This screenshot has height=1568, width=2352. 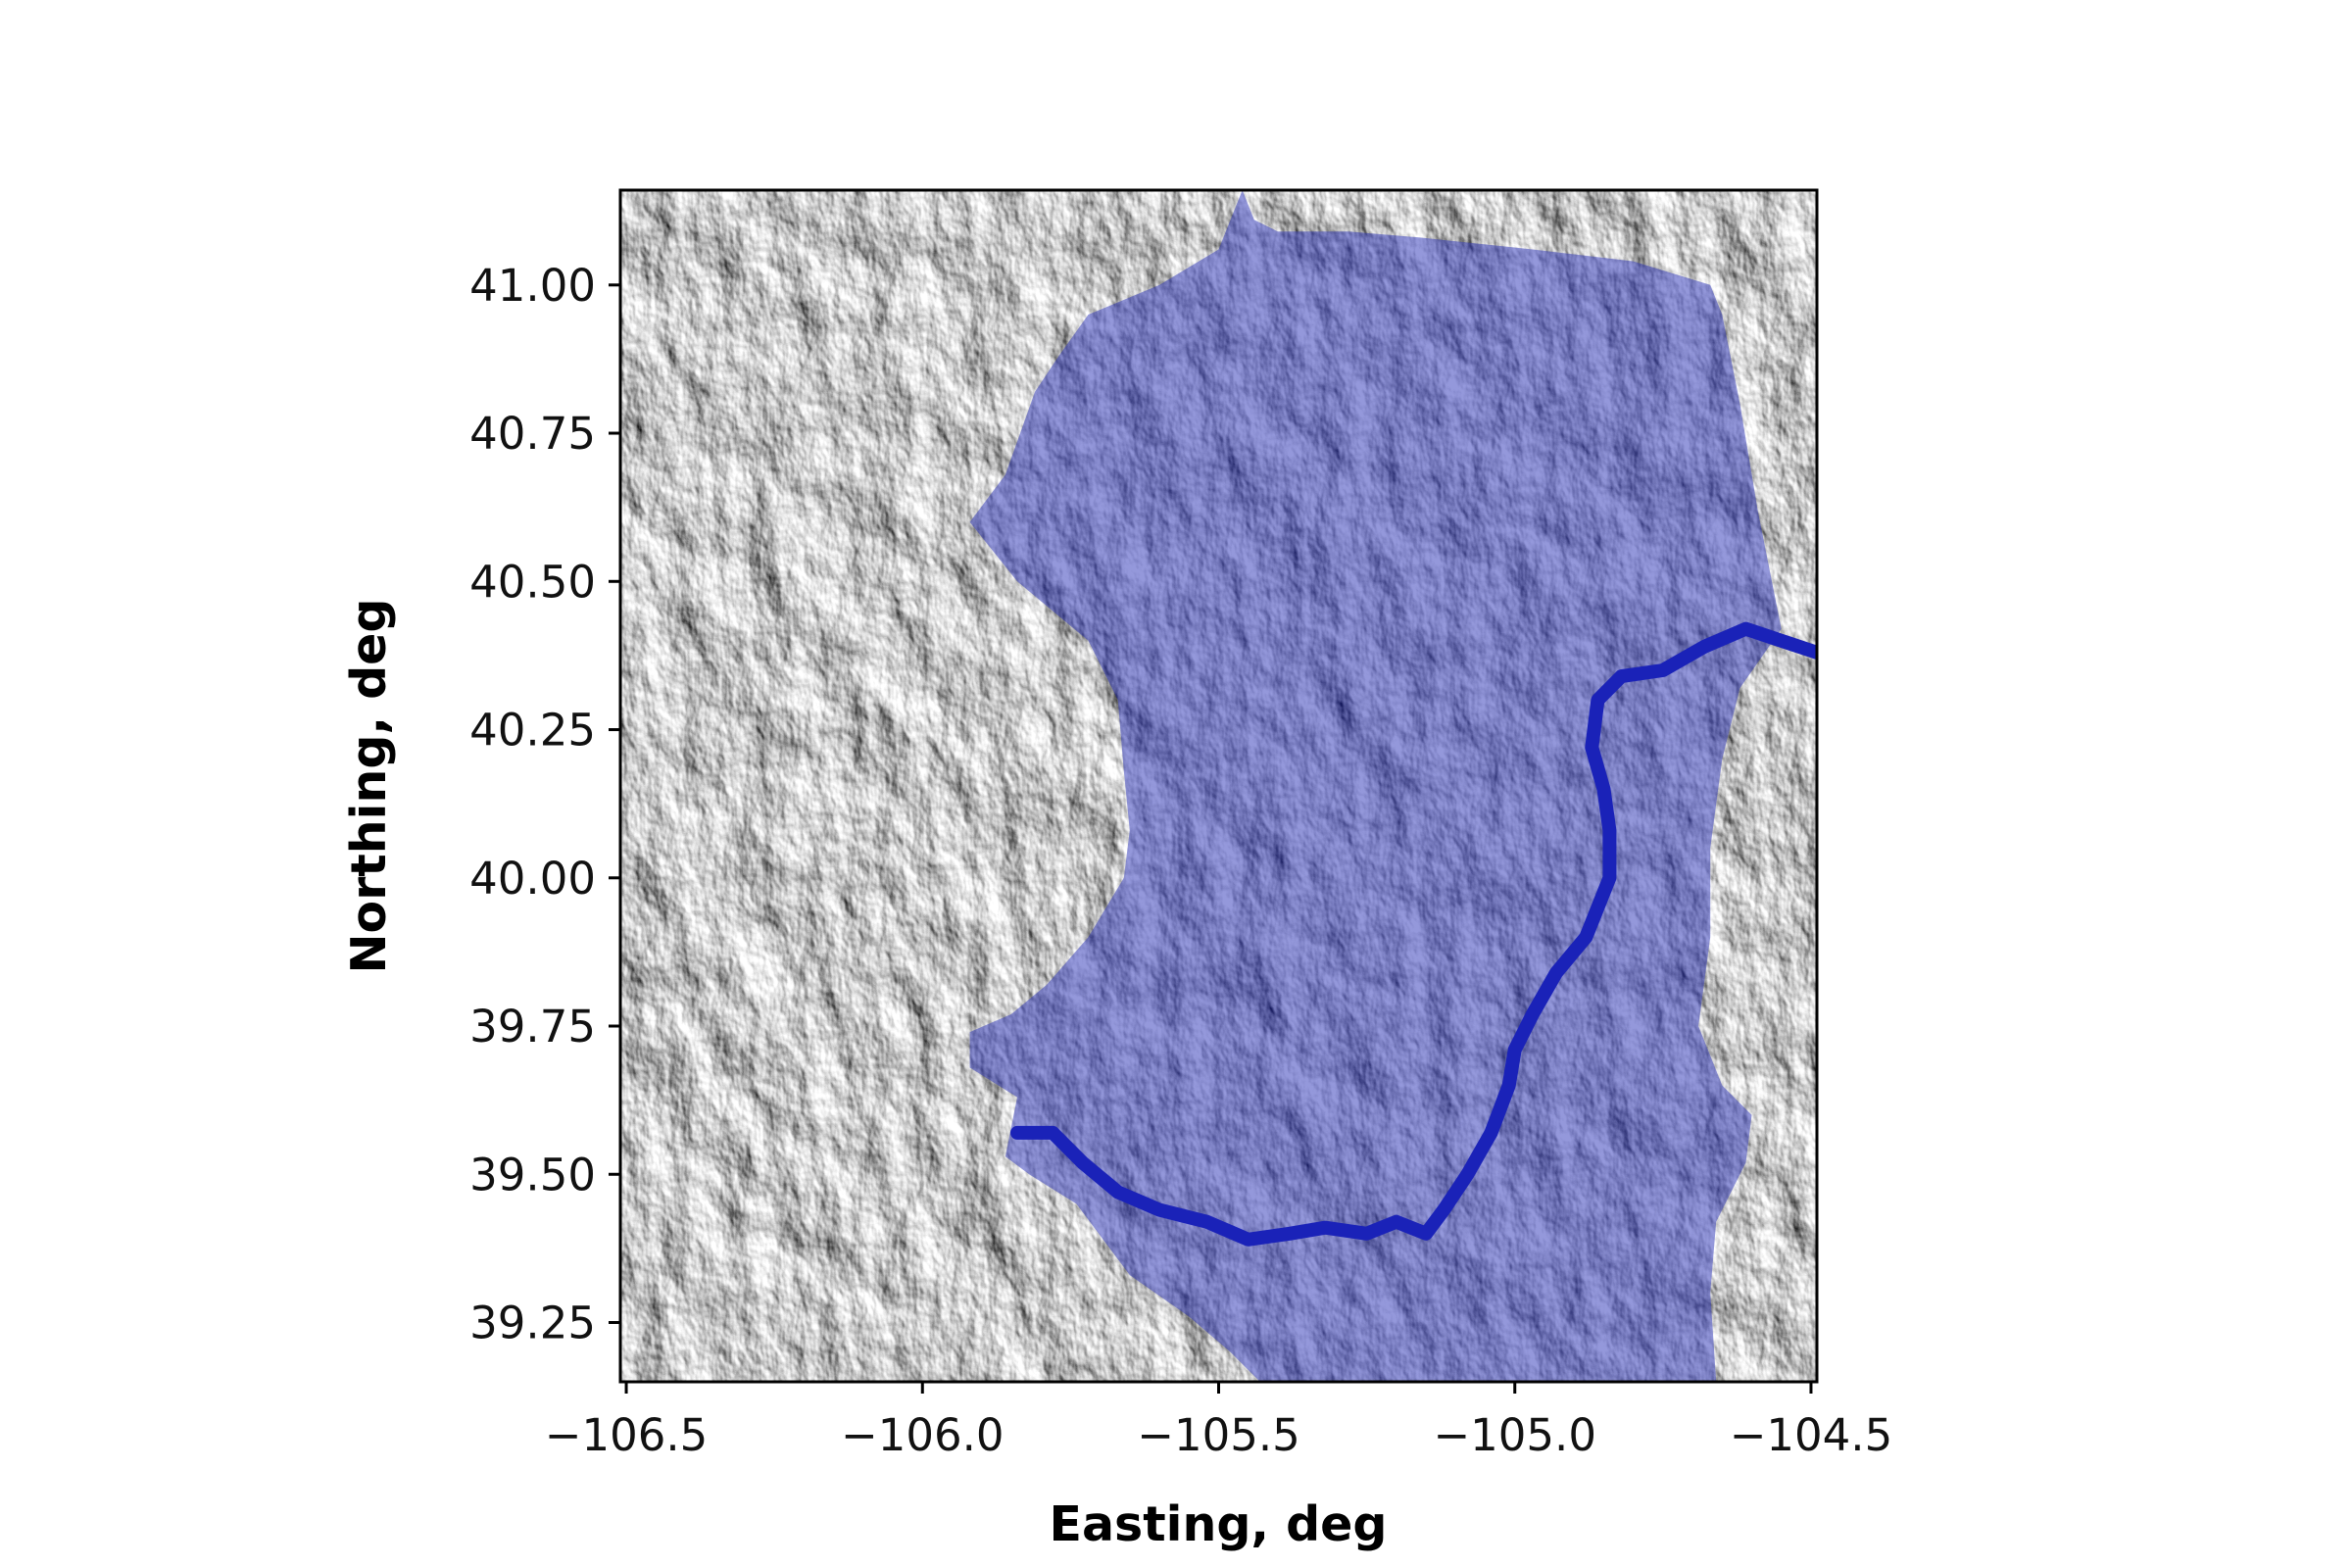 I want to click on y-tick-label: 39.50, so click(x=532, y=1174).